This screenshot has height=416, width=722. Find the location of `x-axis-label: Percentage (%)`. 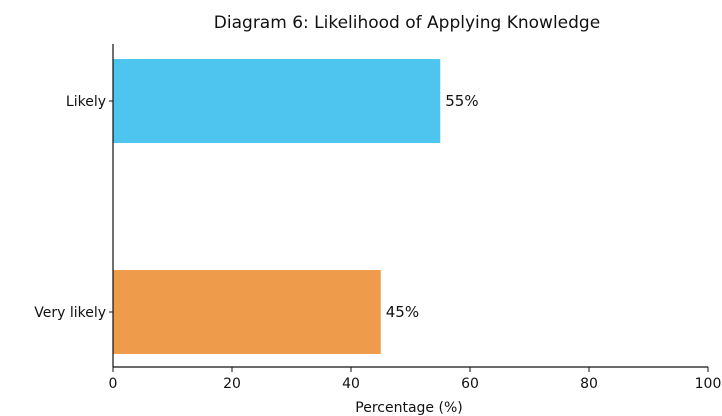

x-axis-label: Percentage (%) is located at coordinates (408, 408).